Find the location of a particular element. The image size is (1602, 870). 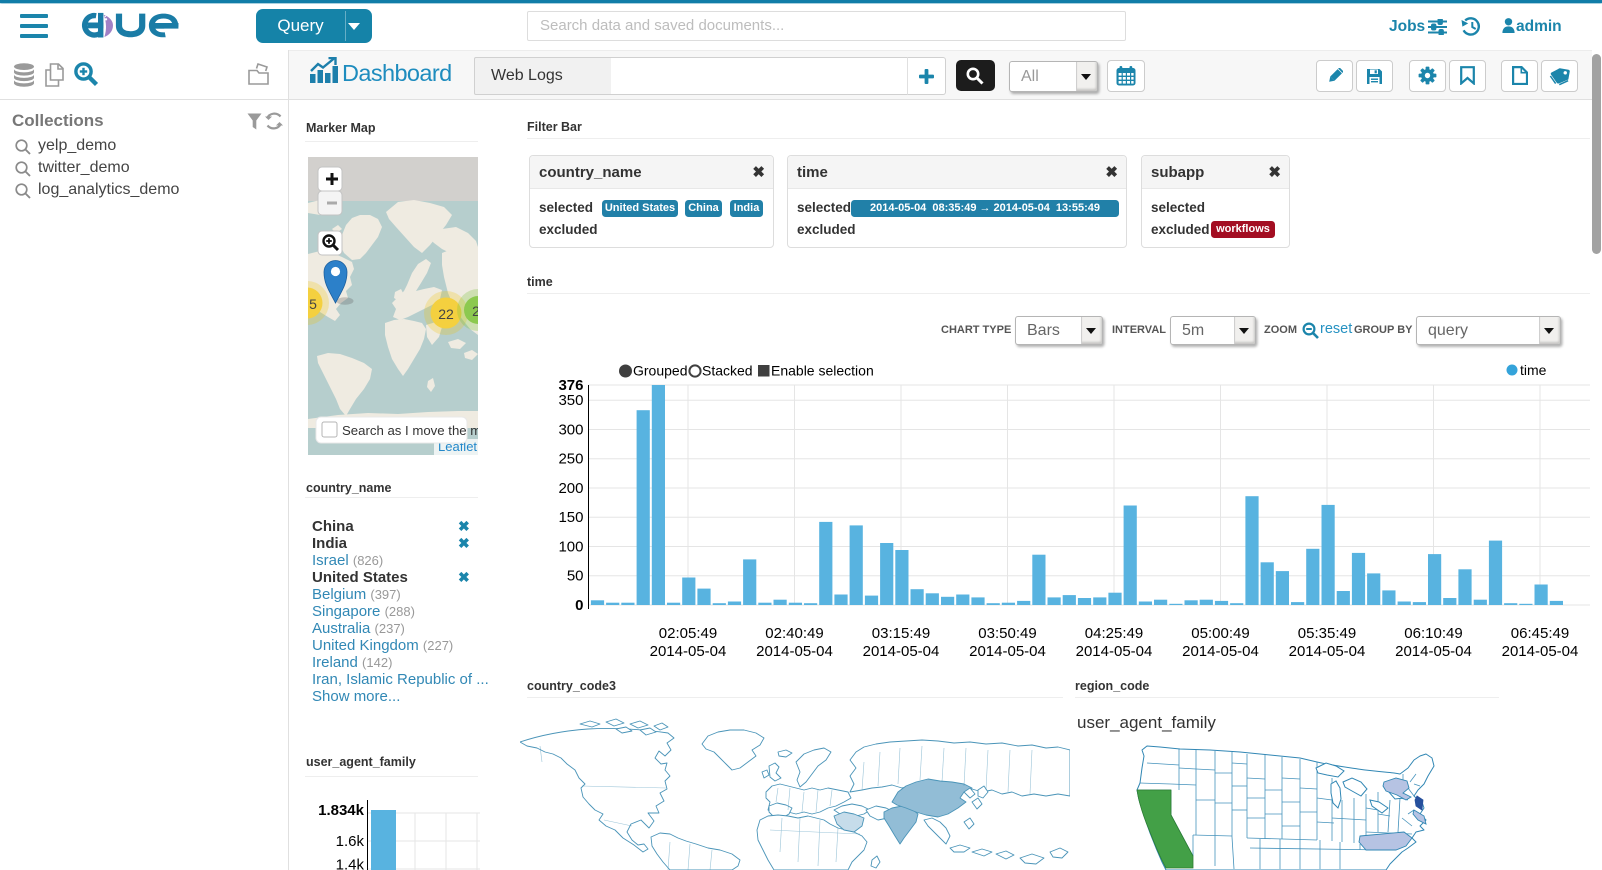

svg-text: 05:35:49 is located at coordinates (1327, 633).